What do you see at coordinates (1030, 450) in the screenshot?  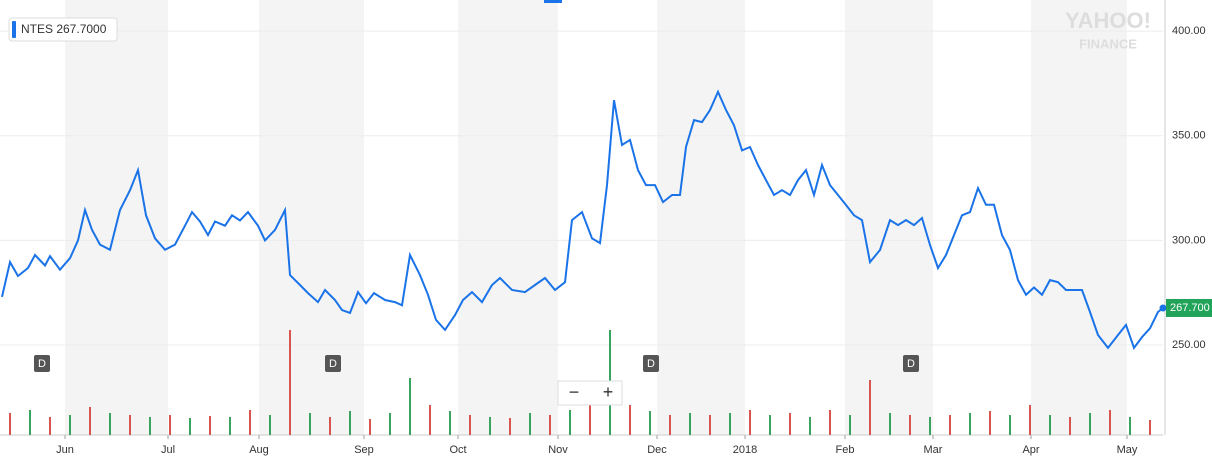 I see `x-tick-label: Apr` at bounding box center [1030, 450].